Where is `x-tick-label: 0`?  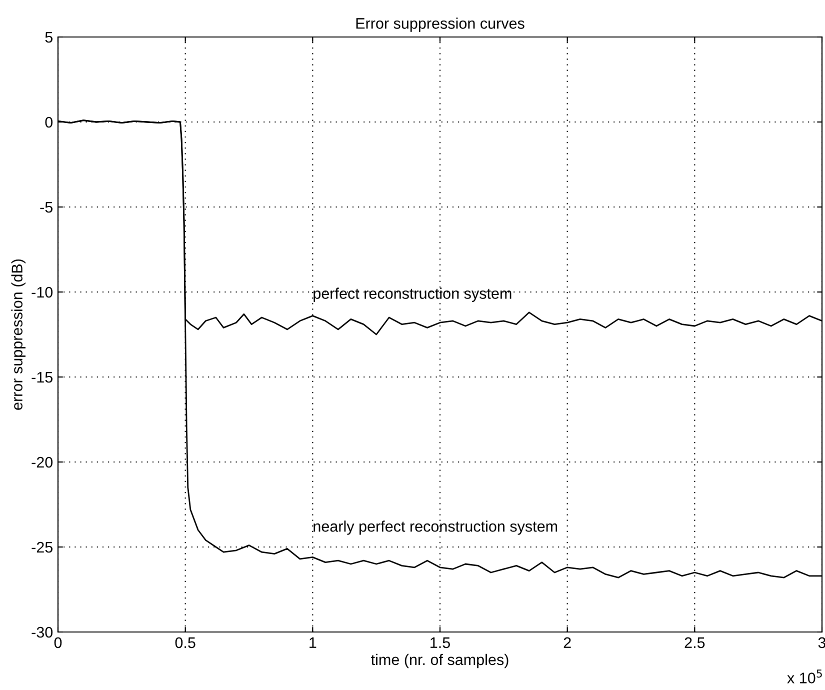 x-tick-label: 0 is located at coordinates (58, 642).